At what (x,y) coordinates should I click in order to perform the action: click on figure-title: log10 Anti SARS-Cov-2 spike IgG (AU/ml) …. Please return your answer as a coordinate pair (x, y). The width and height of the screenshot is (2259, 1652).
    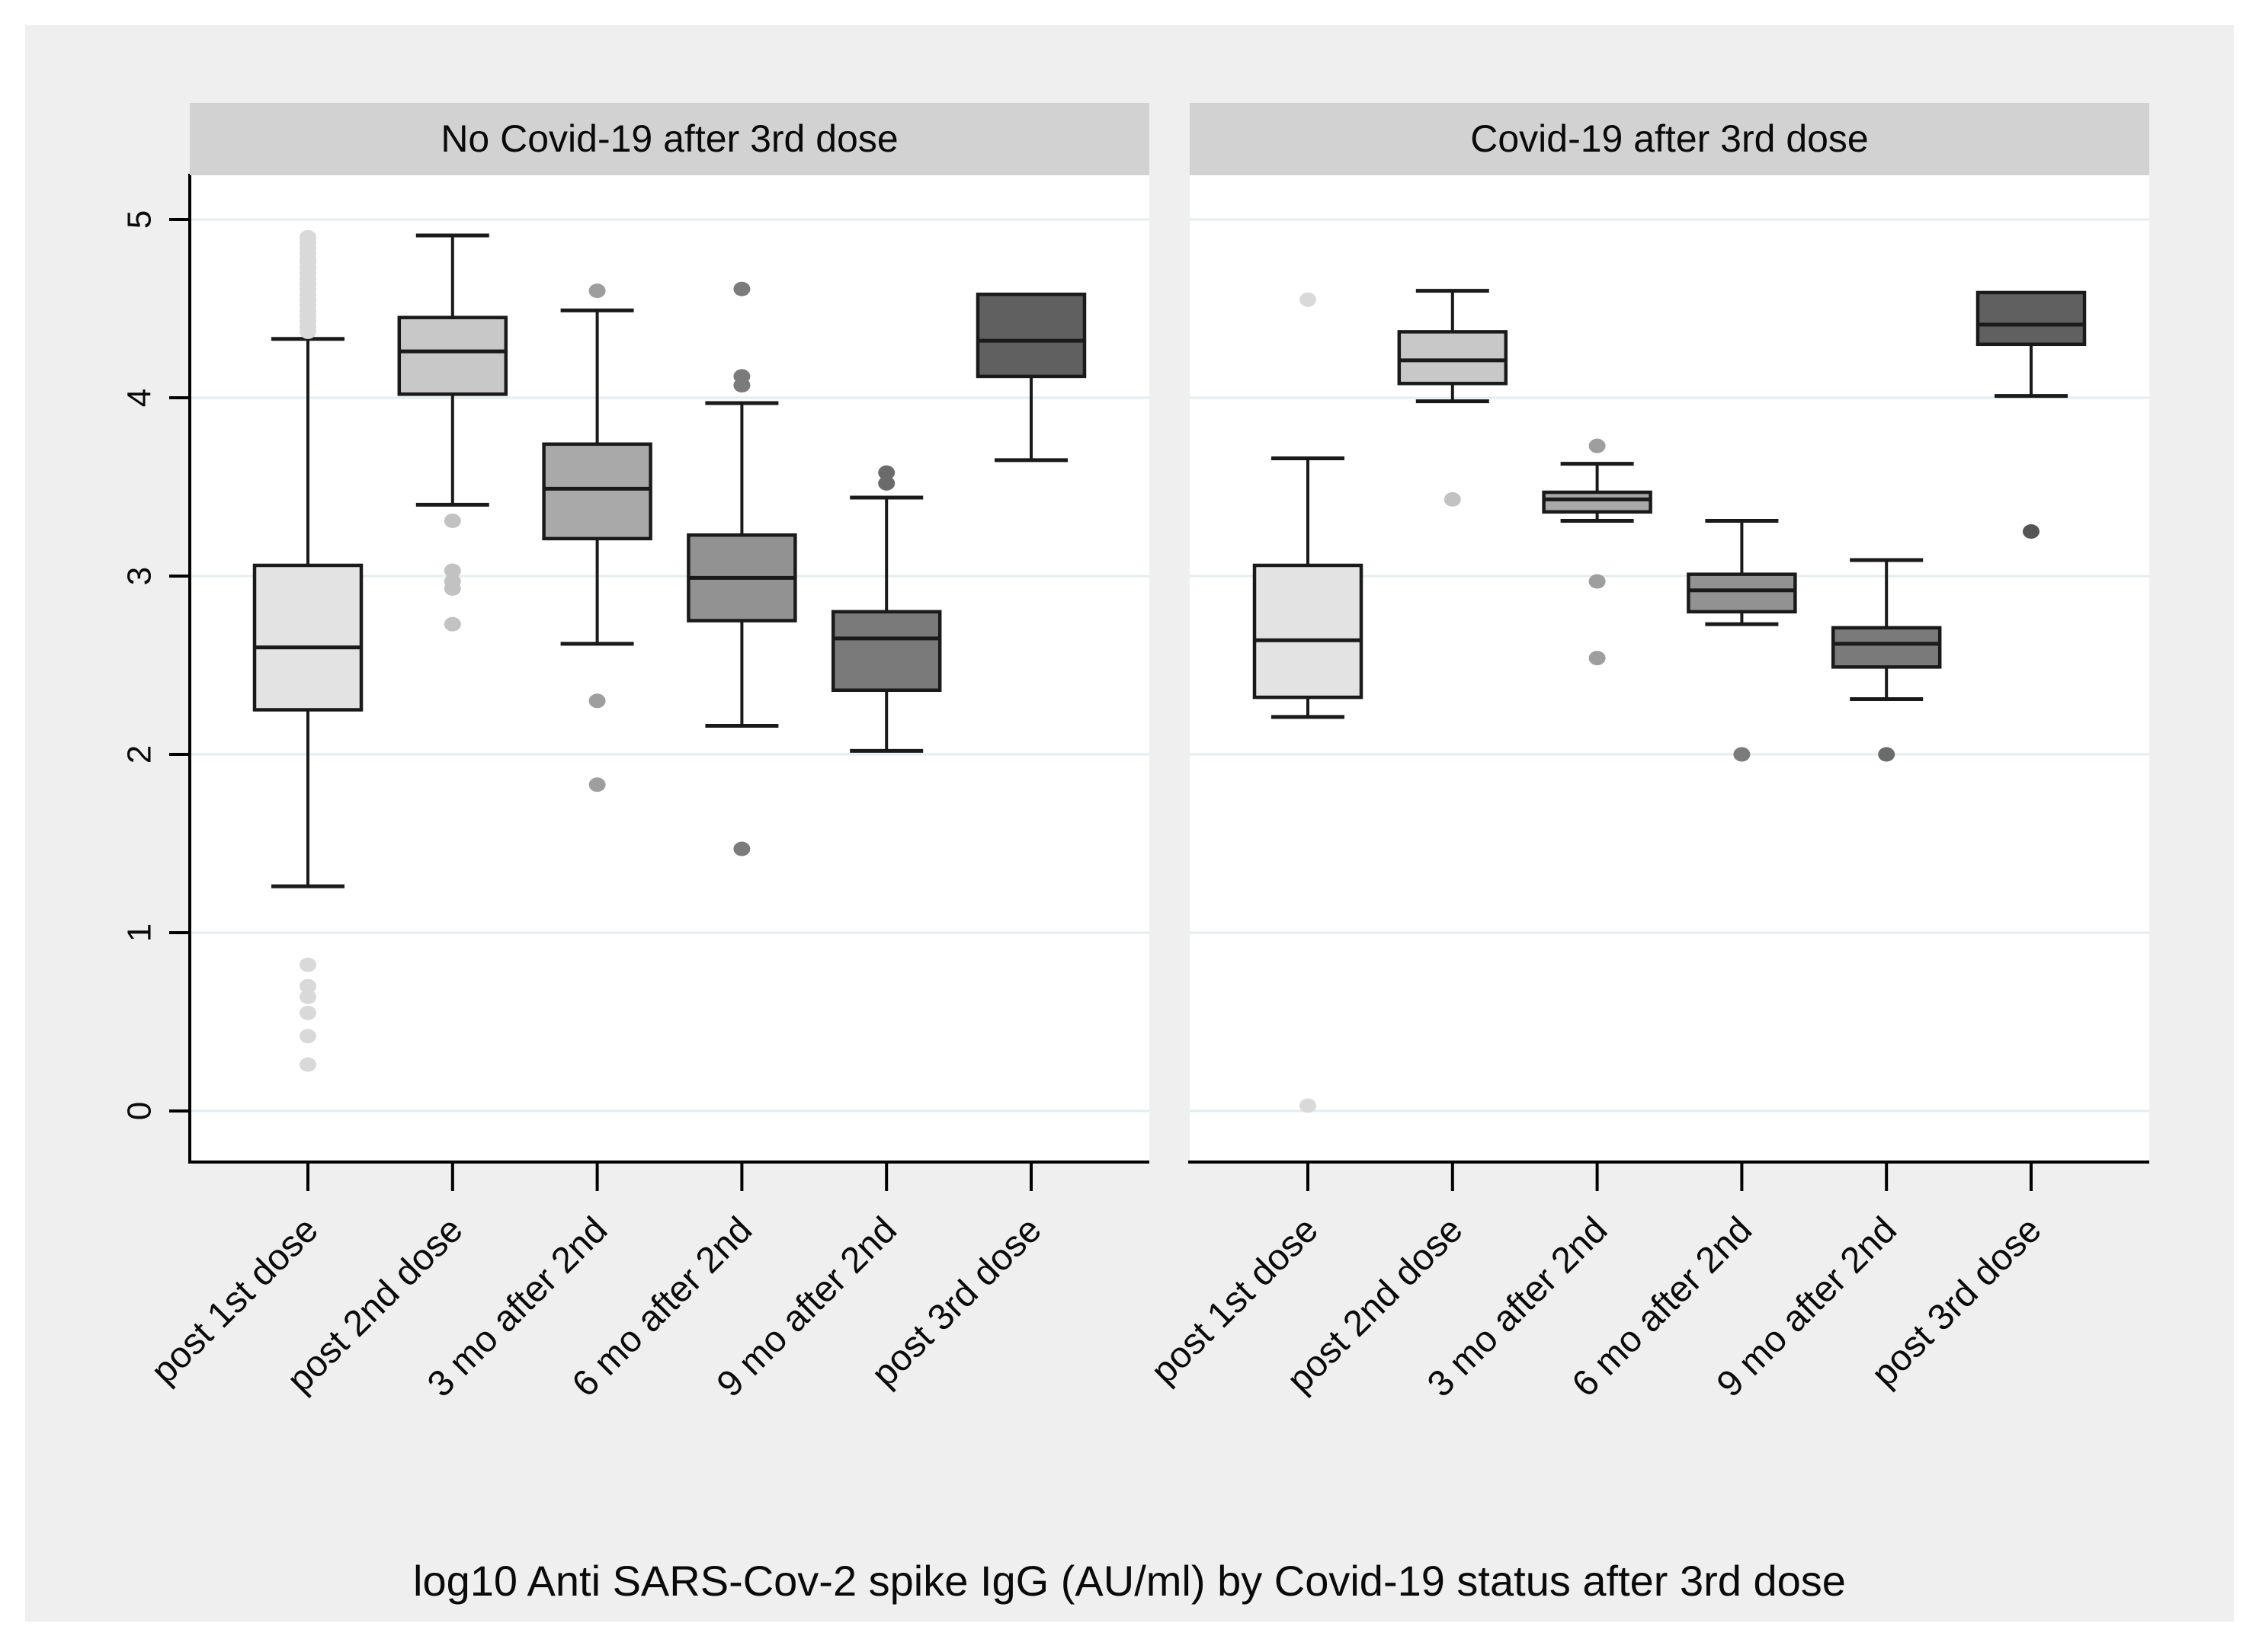
    Looking at the image, I should click on (1129, 1581).